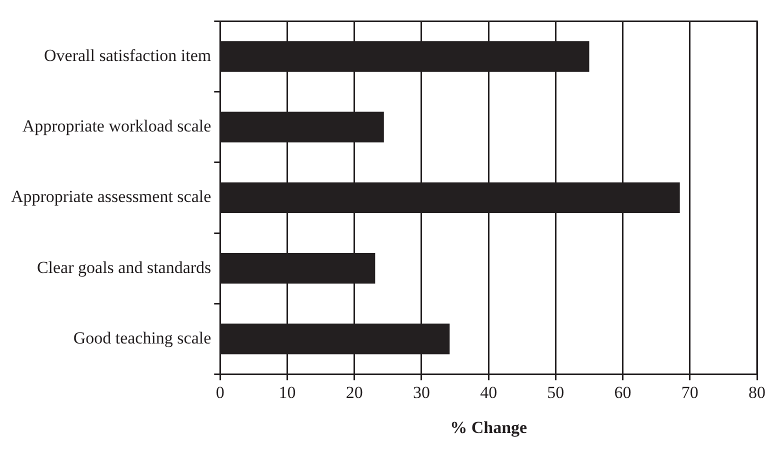 The image size is (777, 451). What do you see at coordinates (689, 392) in the screenshot?
I see `x-tick-label: 70` at bounding box center [689, 392].